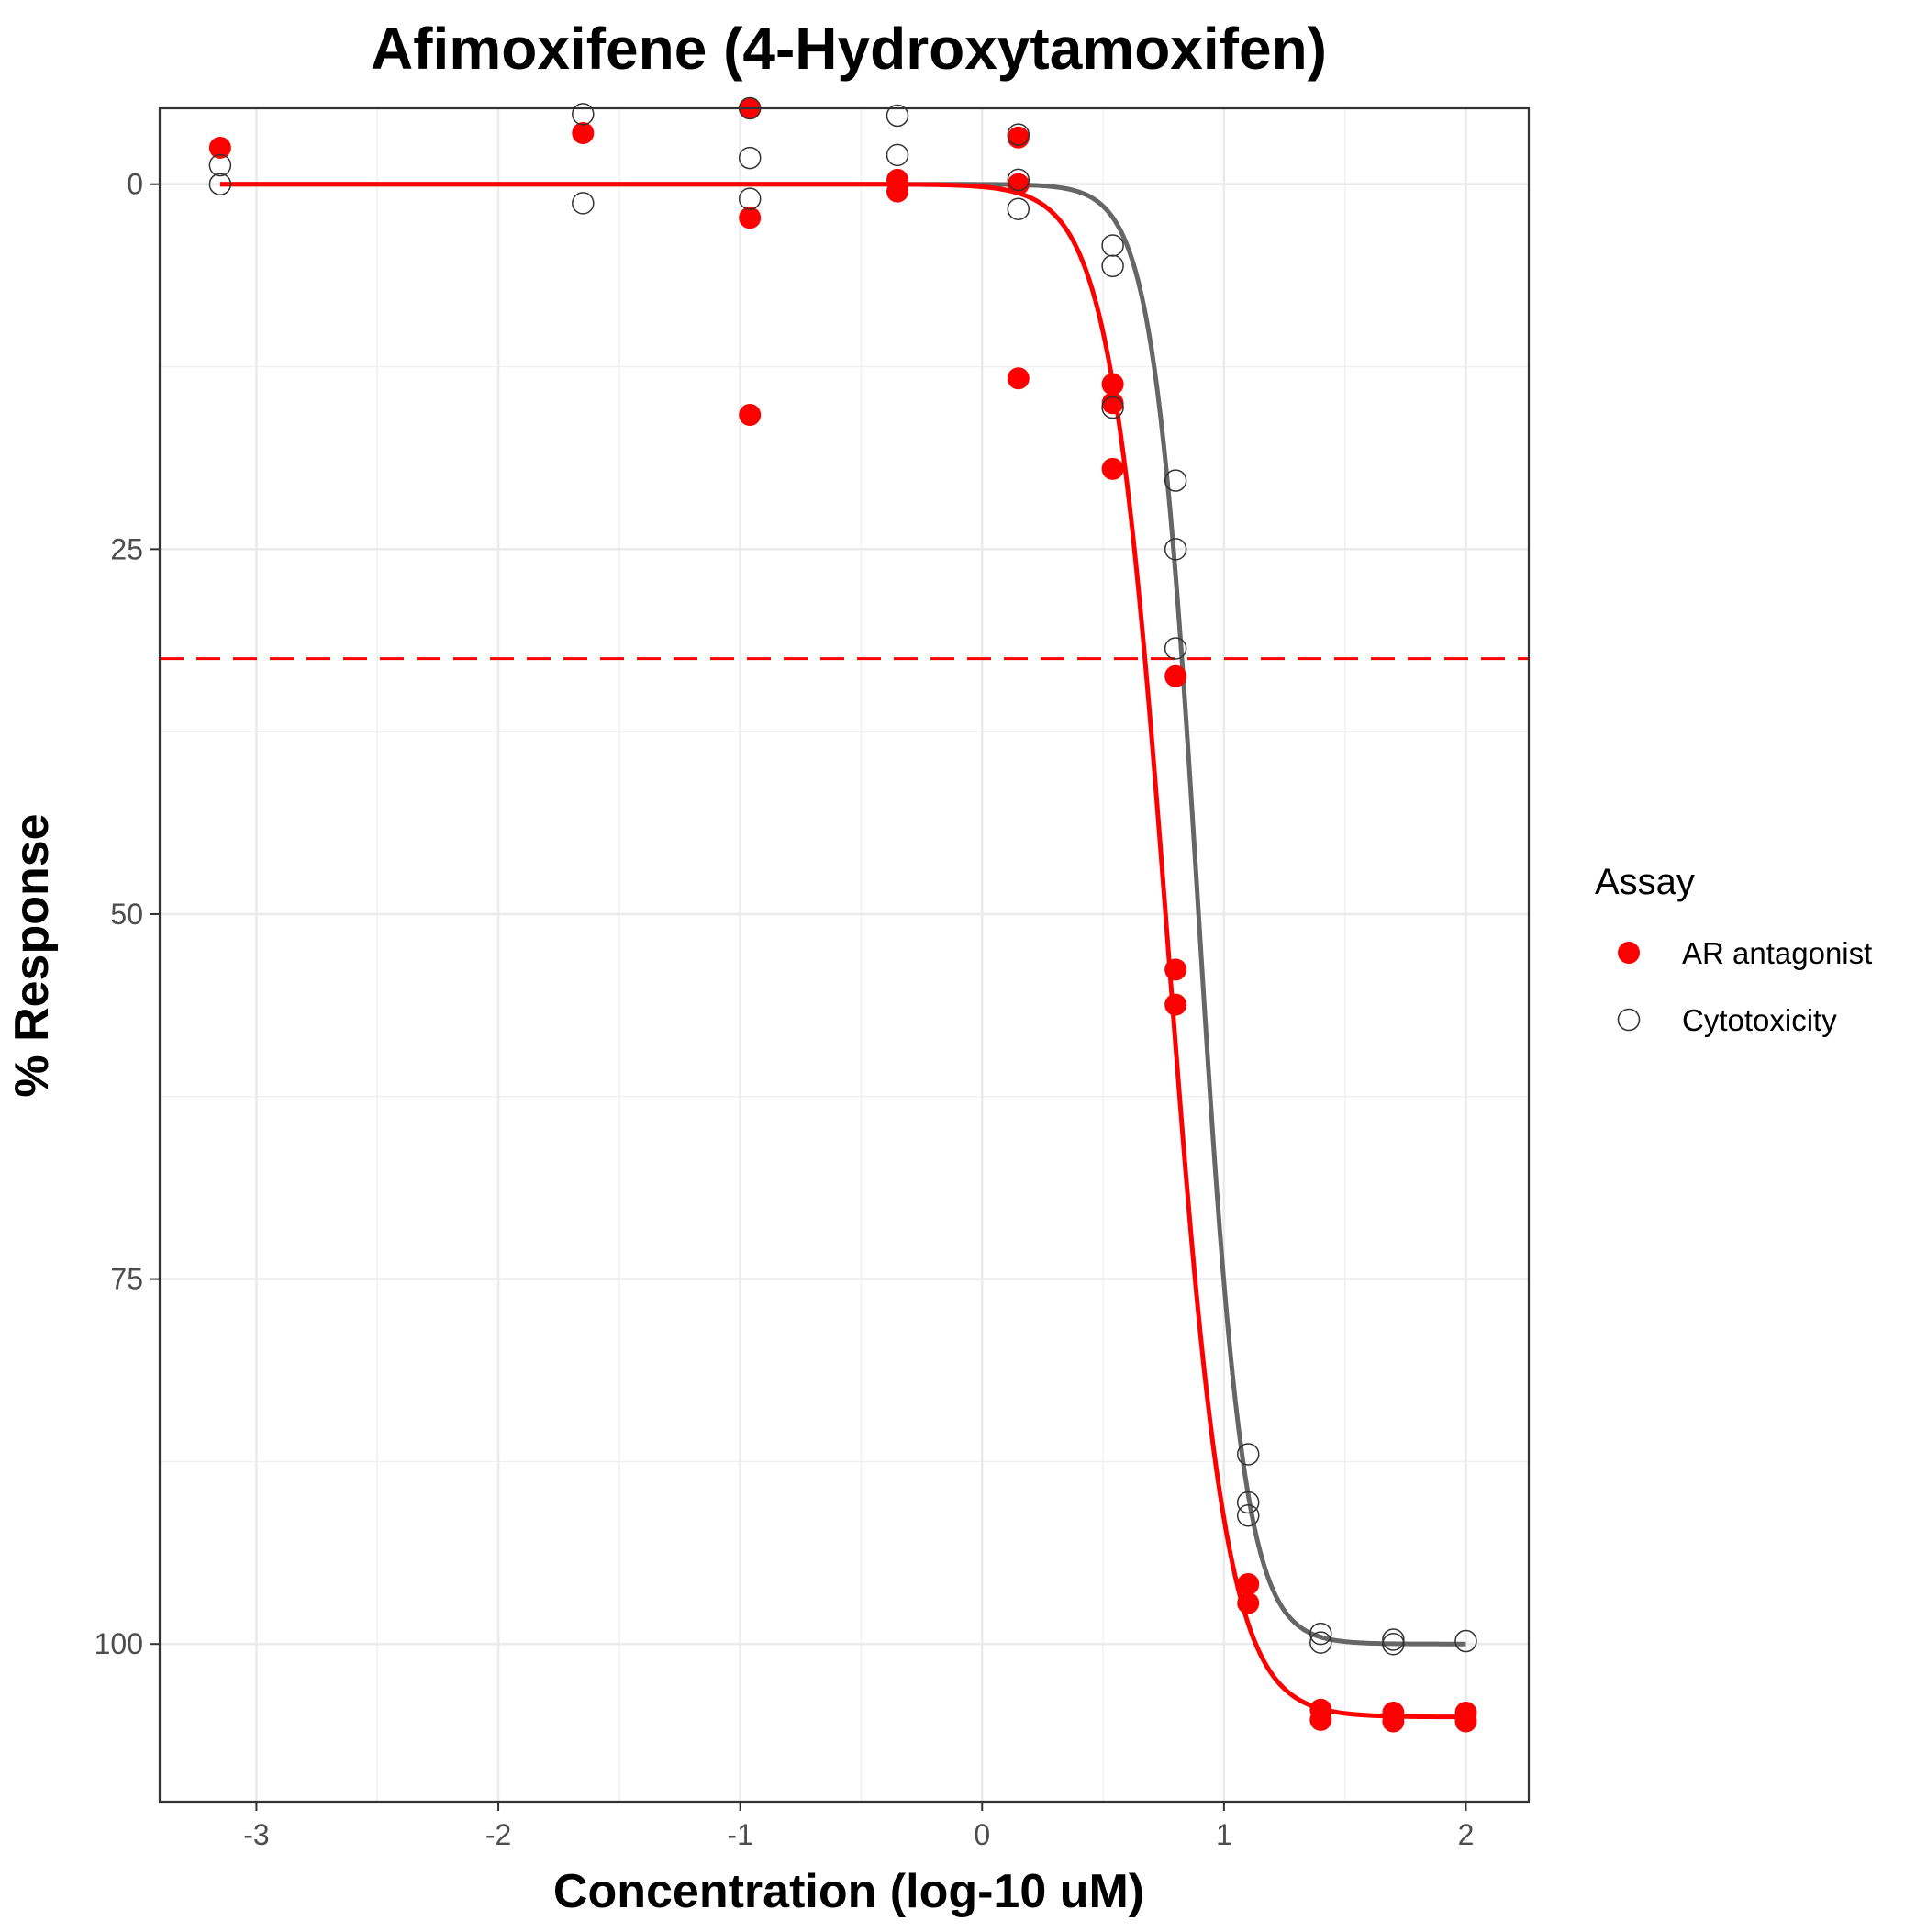 This screenshot has width=1927, height=1932. What do you see at coordinates (32, 955) in the screenshot?
I see `y-axis-title: % Response` at bounding box center [32, 955].